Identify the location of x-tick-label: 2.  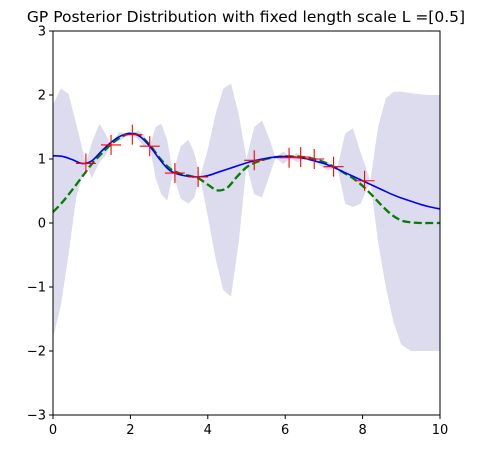
(130, 430).